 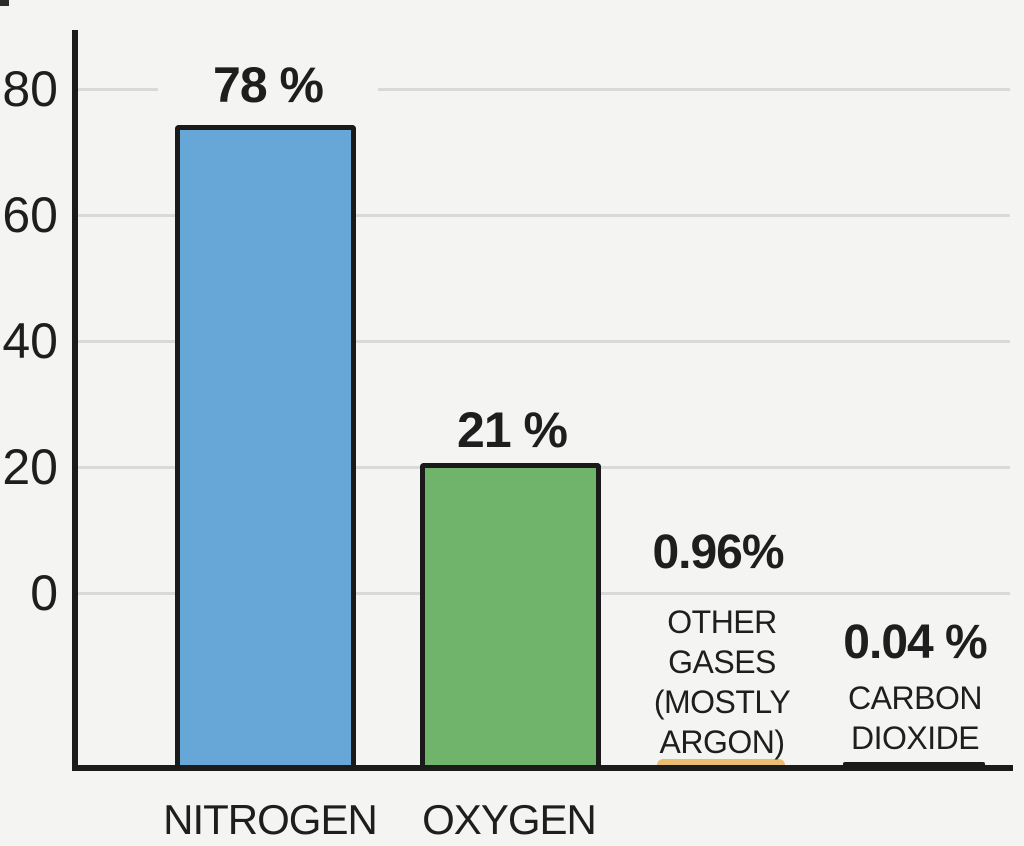 I want to click on y-tick-label-0: 0, so click(x=44, y=593).